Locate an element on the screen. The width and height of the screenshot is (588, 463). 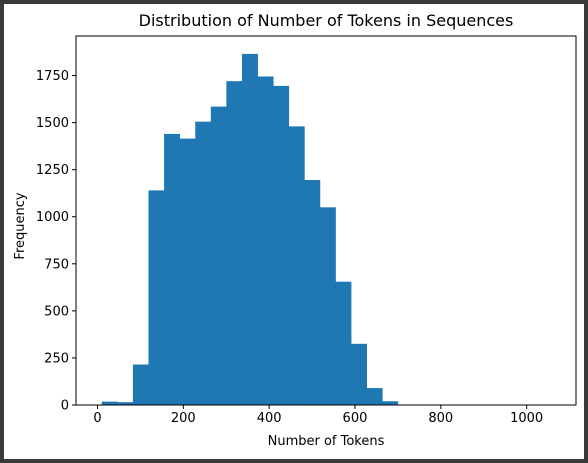
x-tick-label: 200 is located at coordinates (183, 418).